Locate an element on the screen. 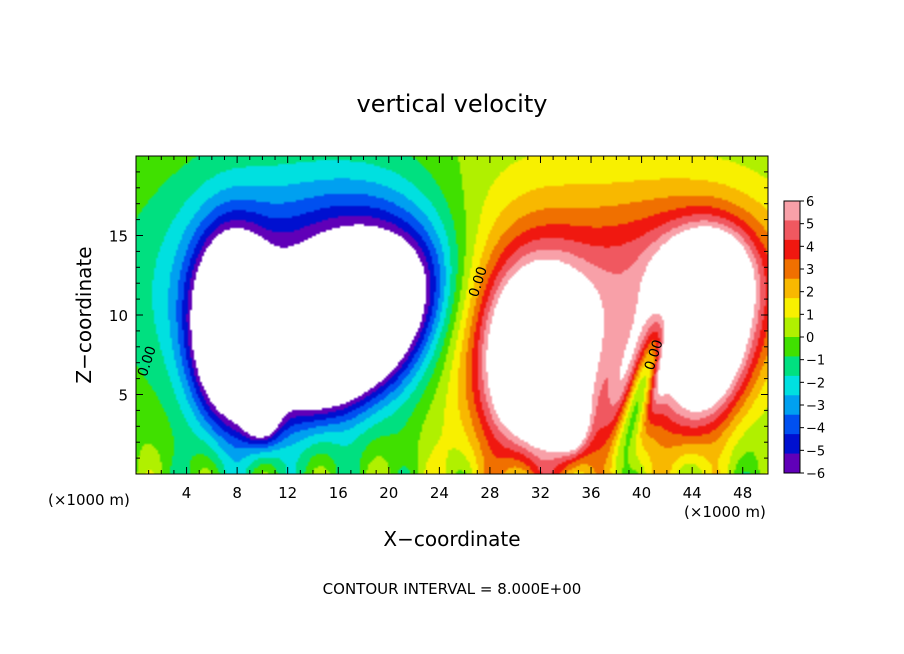  colorbar-tick-label: −5 is located at coordinates (815, 451).